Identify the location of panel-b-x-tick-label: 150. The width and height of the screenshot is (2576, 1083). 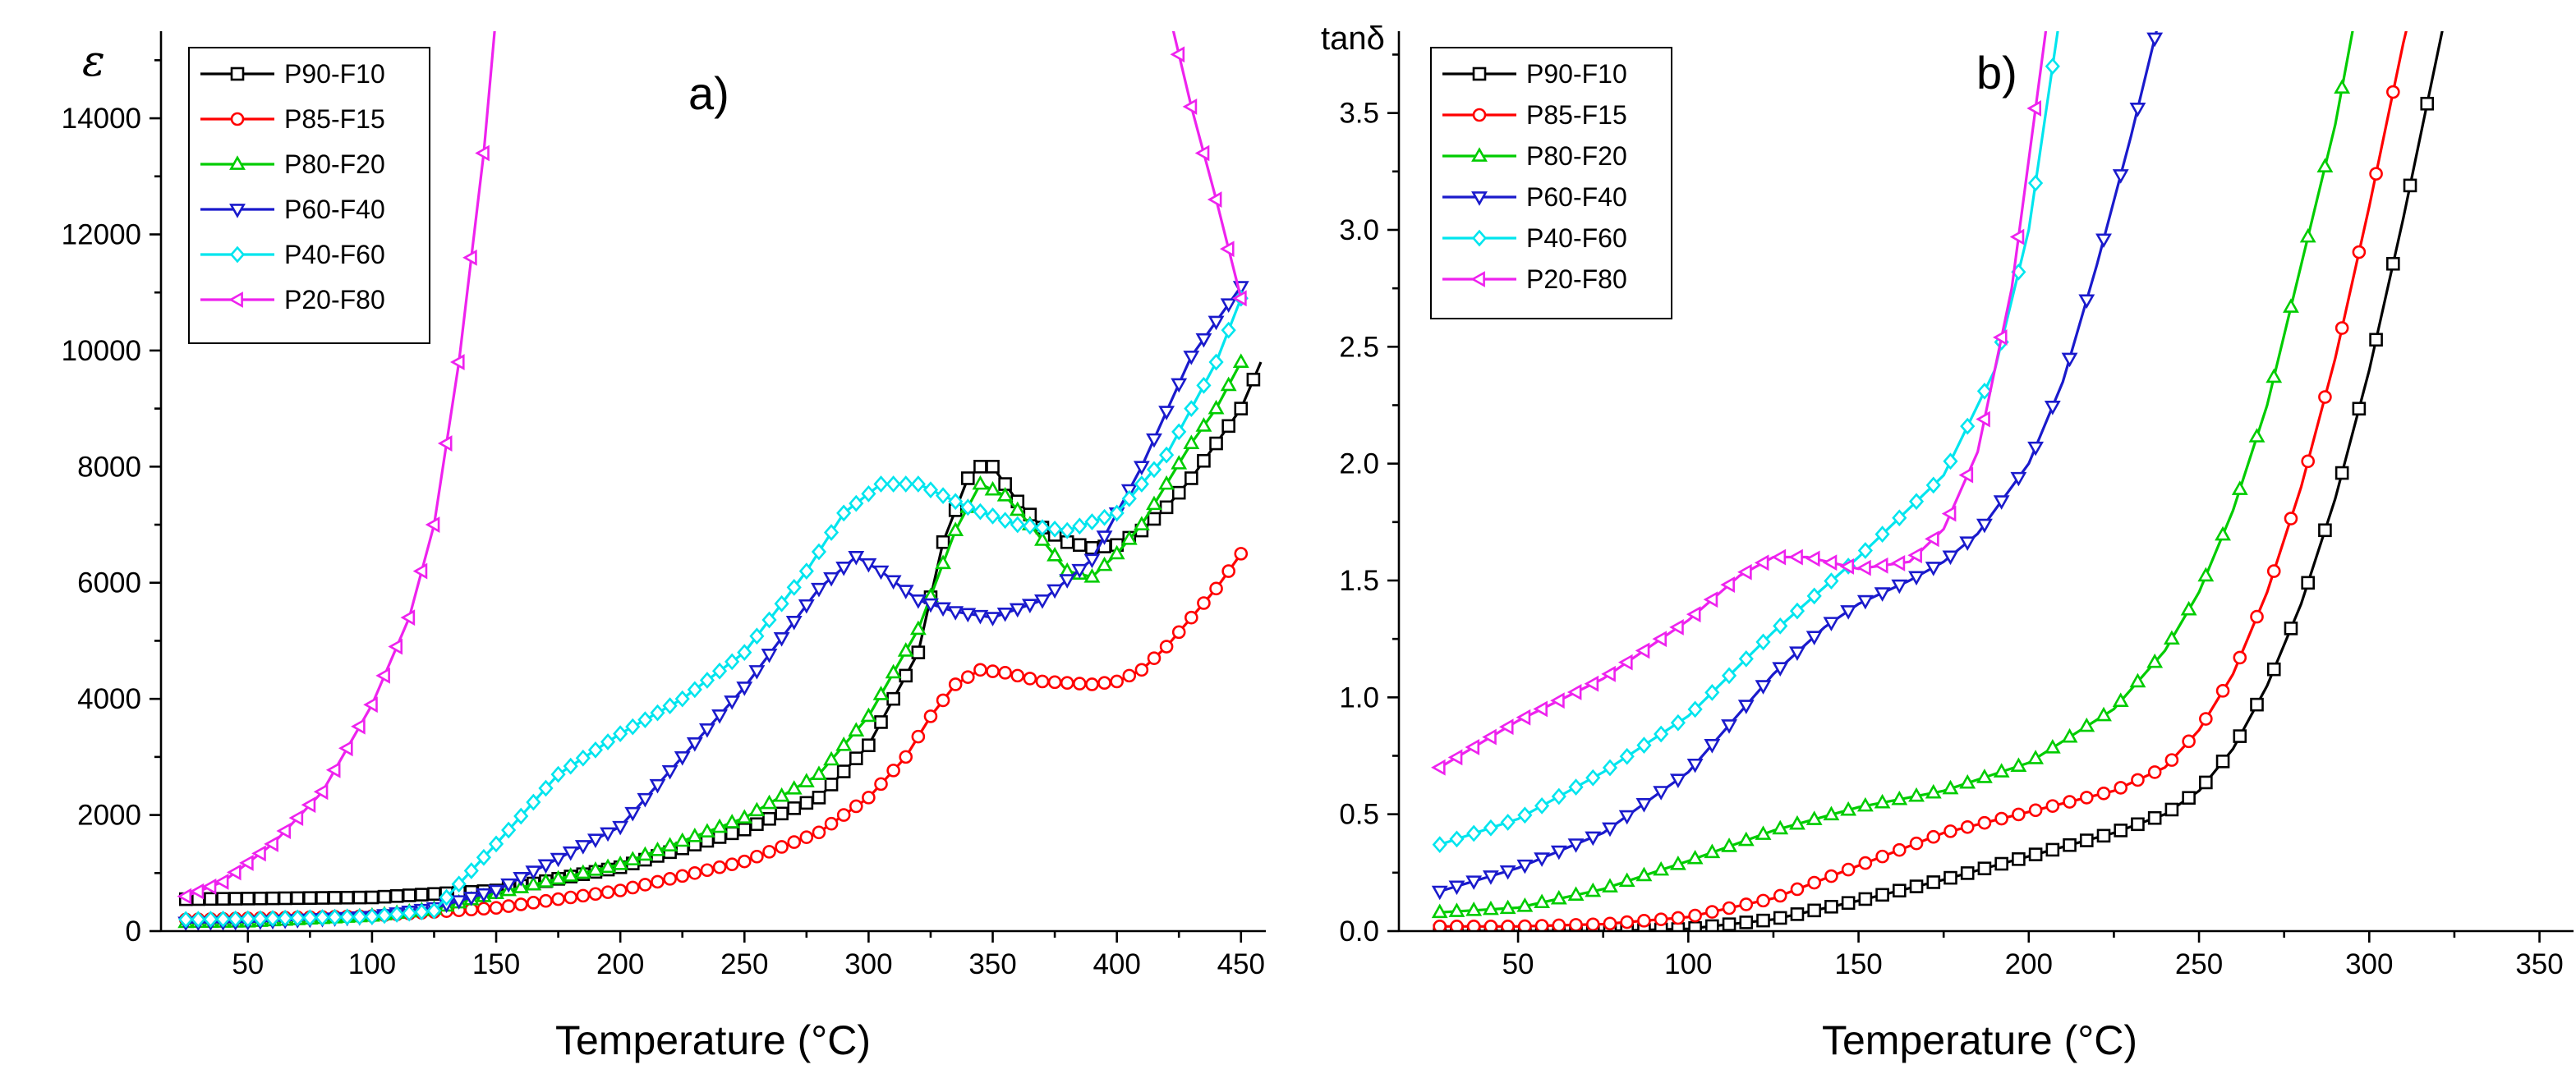
(1858, 964).